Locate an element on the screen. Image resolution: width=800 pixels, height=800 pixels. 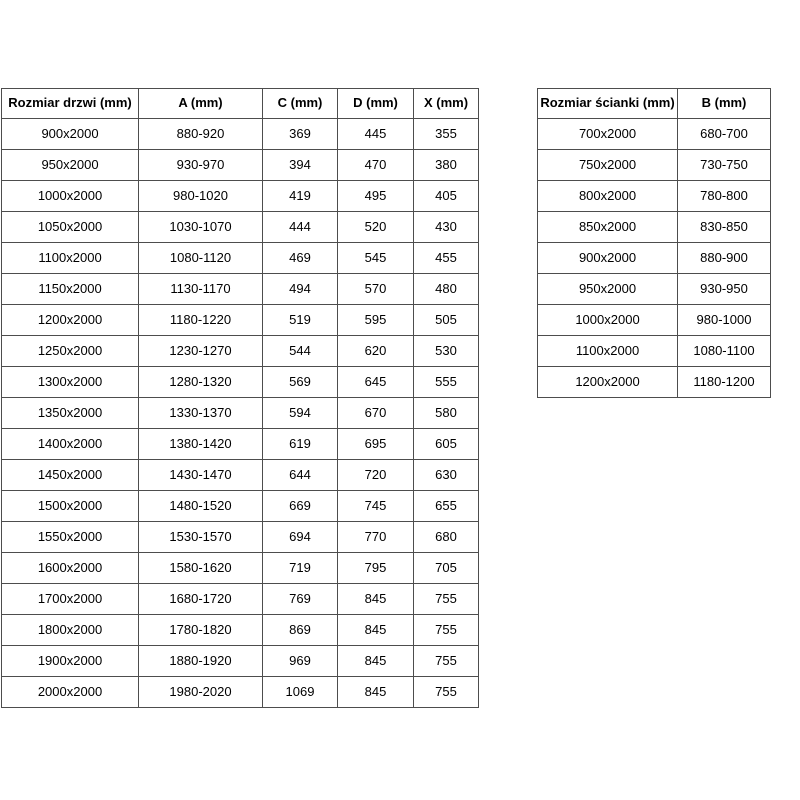
column-header: D (mm) is located at coordinates (375, 103).